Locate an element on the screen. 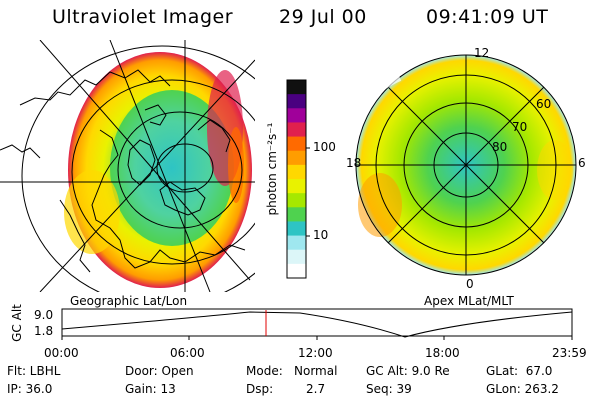  timeline-ticks is located at coordinates (317, 338).